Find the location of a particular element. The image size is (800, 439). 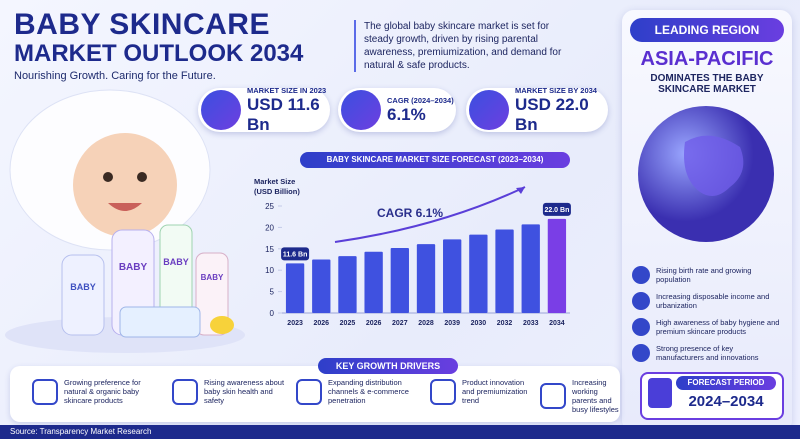

stat-label: MARKET SIZE BY 2034 is located at coordinates (556, 90).